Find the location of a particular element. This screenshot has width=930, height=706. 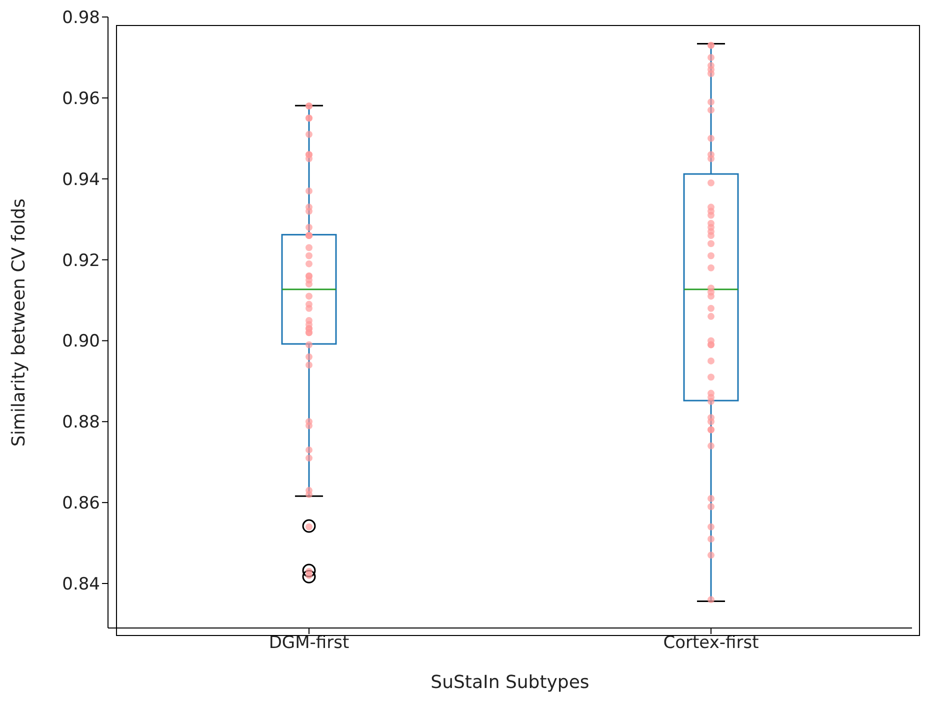

y-tick-label: 0.96 is located at coordinates (81, 98).